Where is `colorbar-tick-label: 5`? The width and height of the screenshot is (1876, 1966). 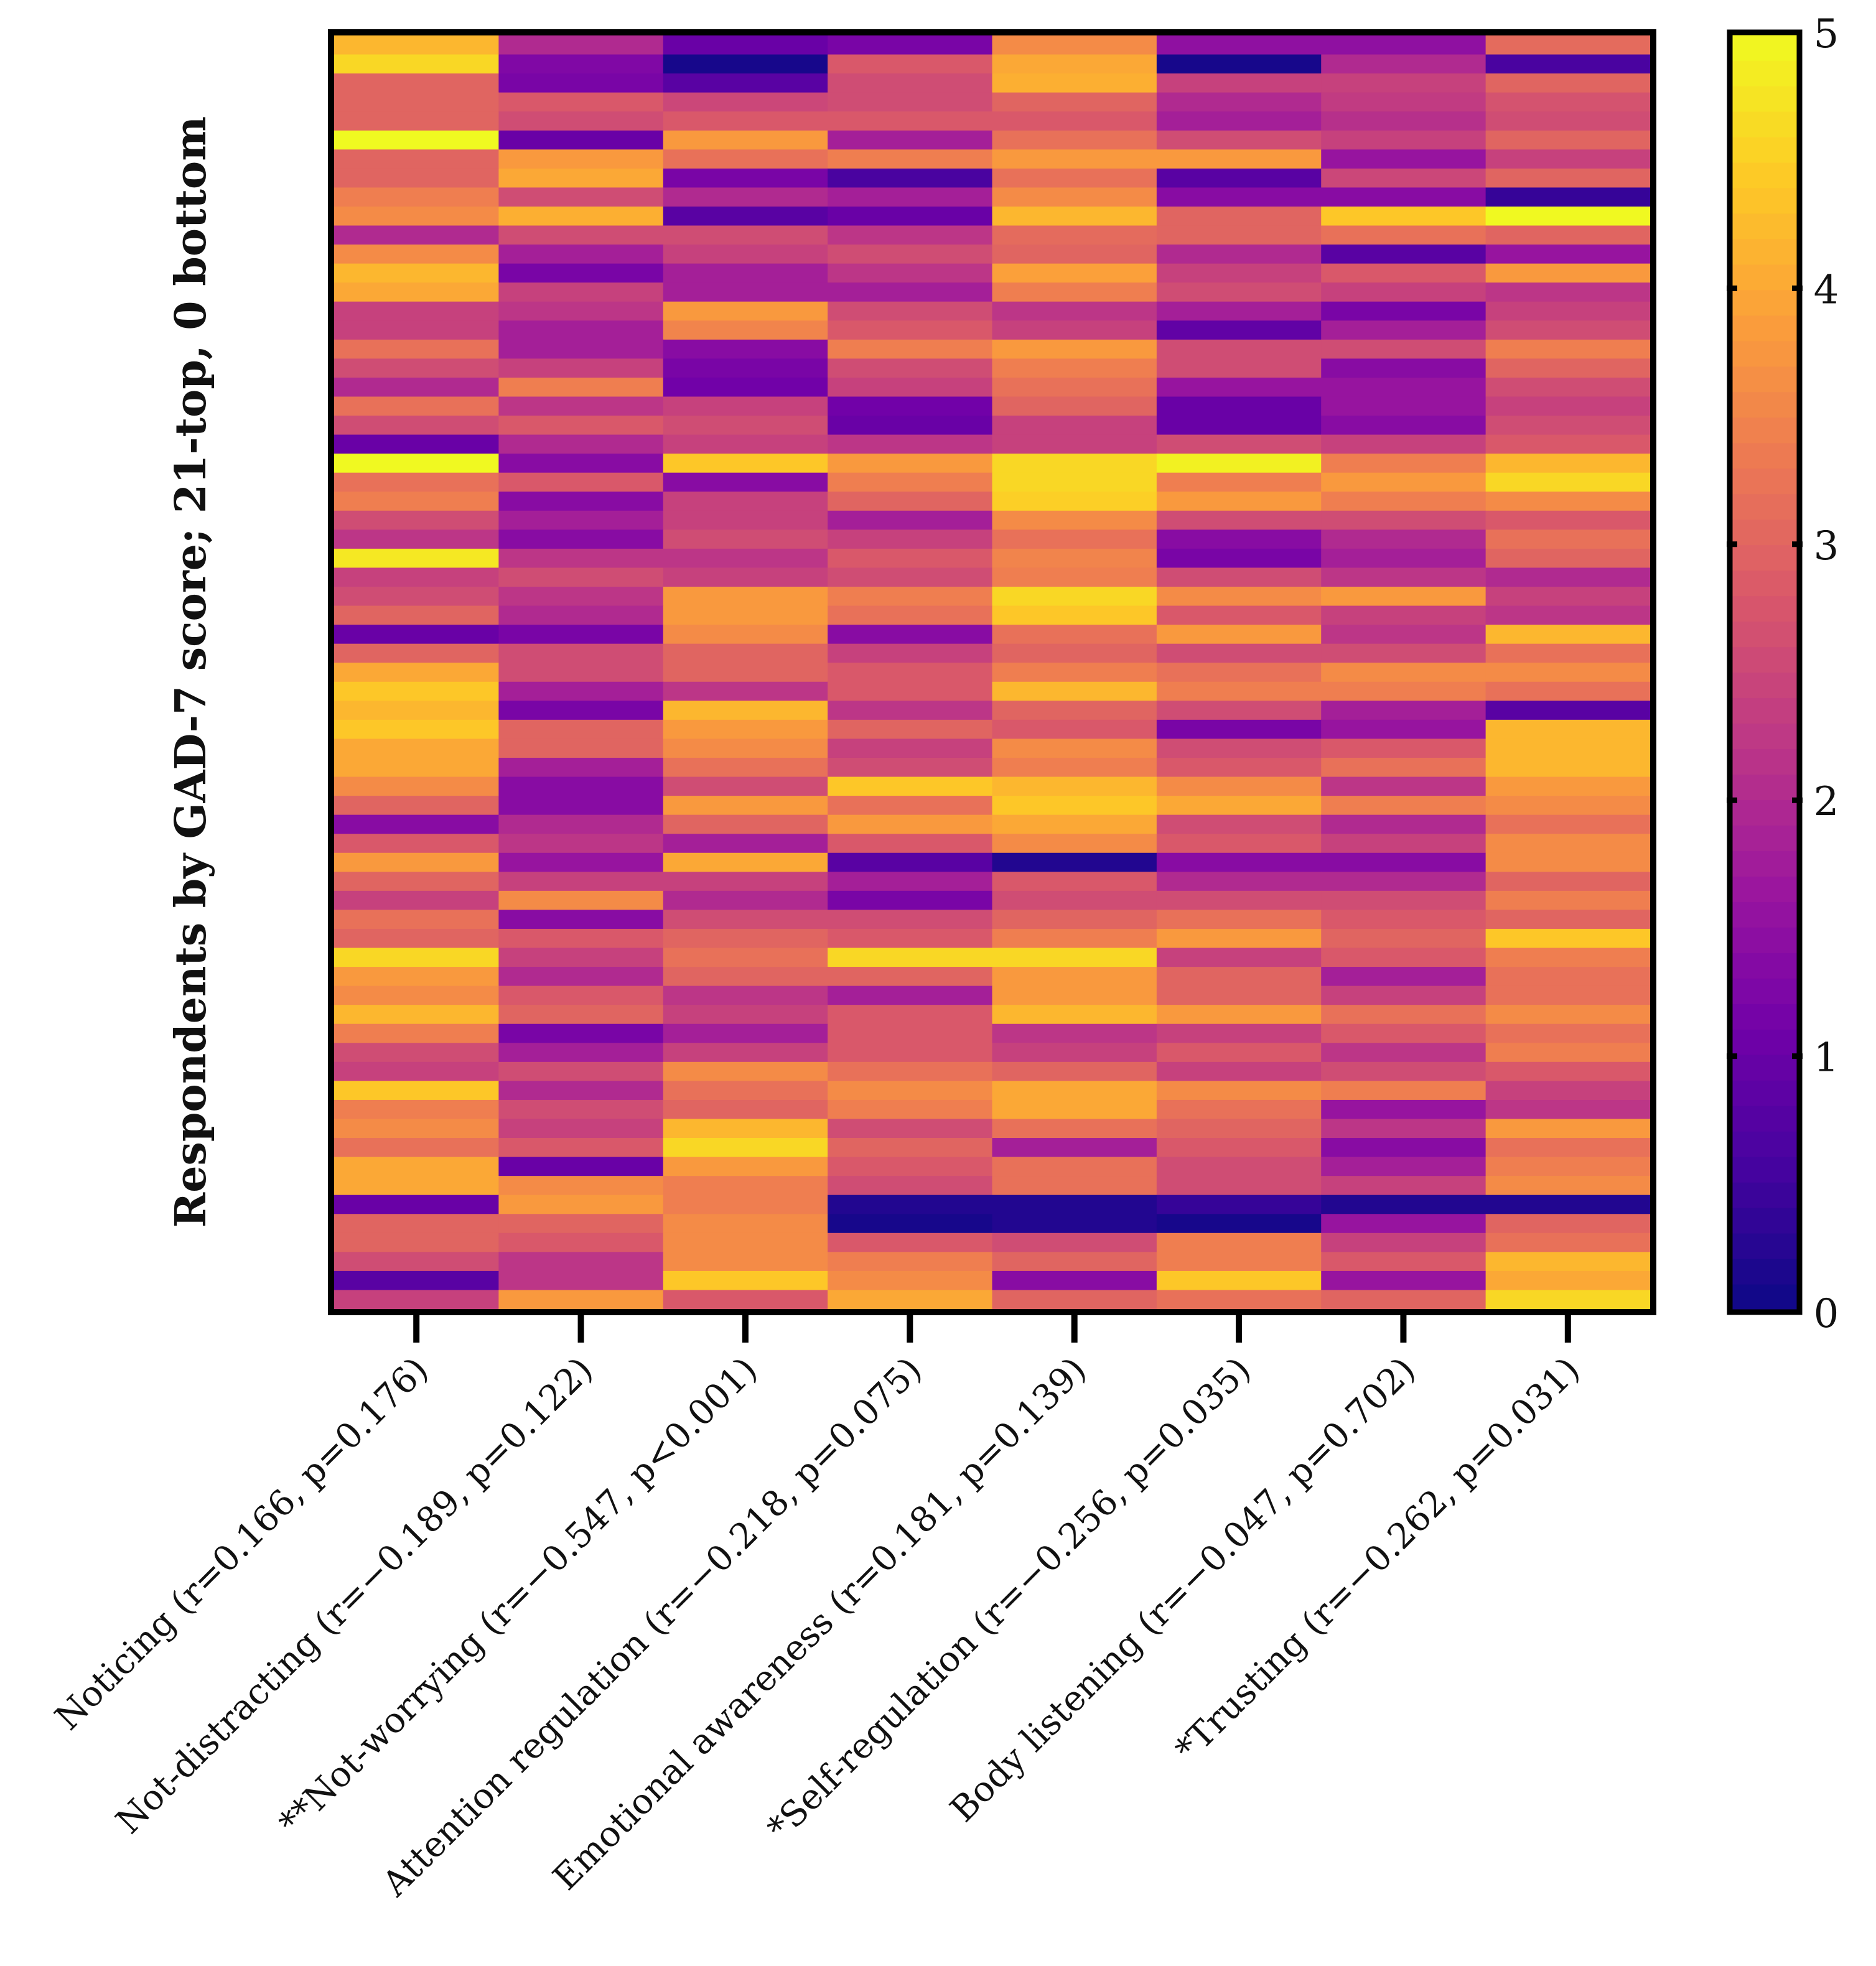 colorbar-tick-label: 5 is located at coordinates (1827, 34).